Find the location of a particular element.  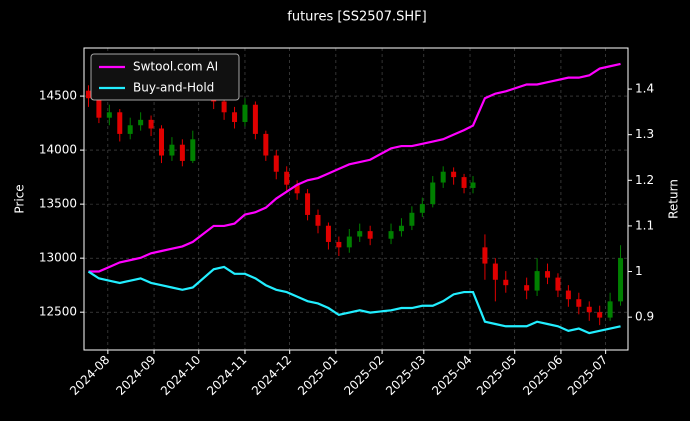

chart-title: futures [SS2507.SHF] is located at coordinates (356, 17).